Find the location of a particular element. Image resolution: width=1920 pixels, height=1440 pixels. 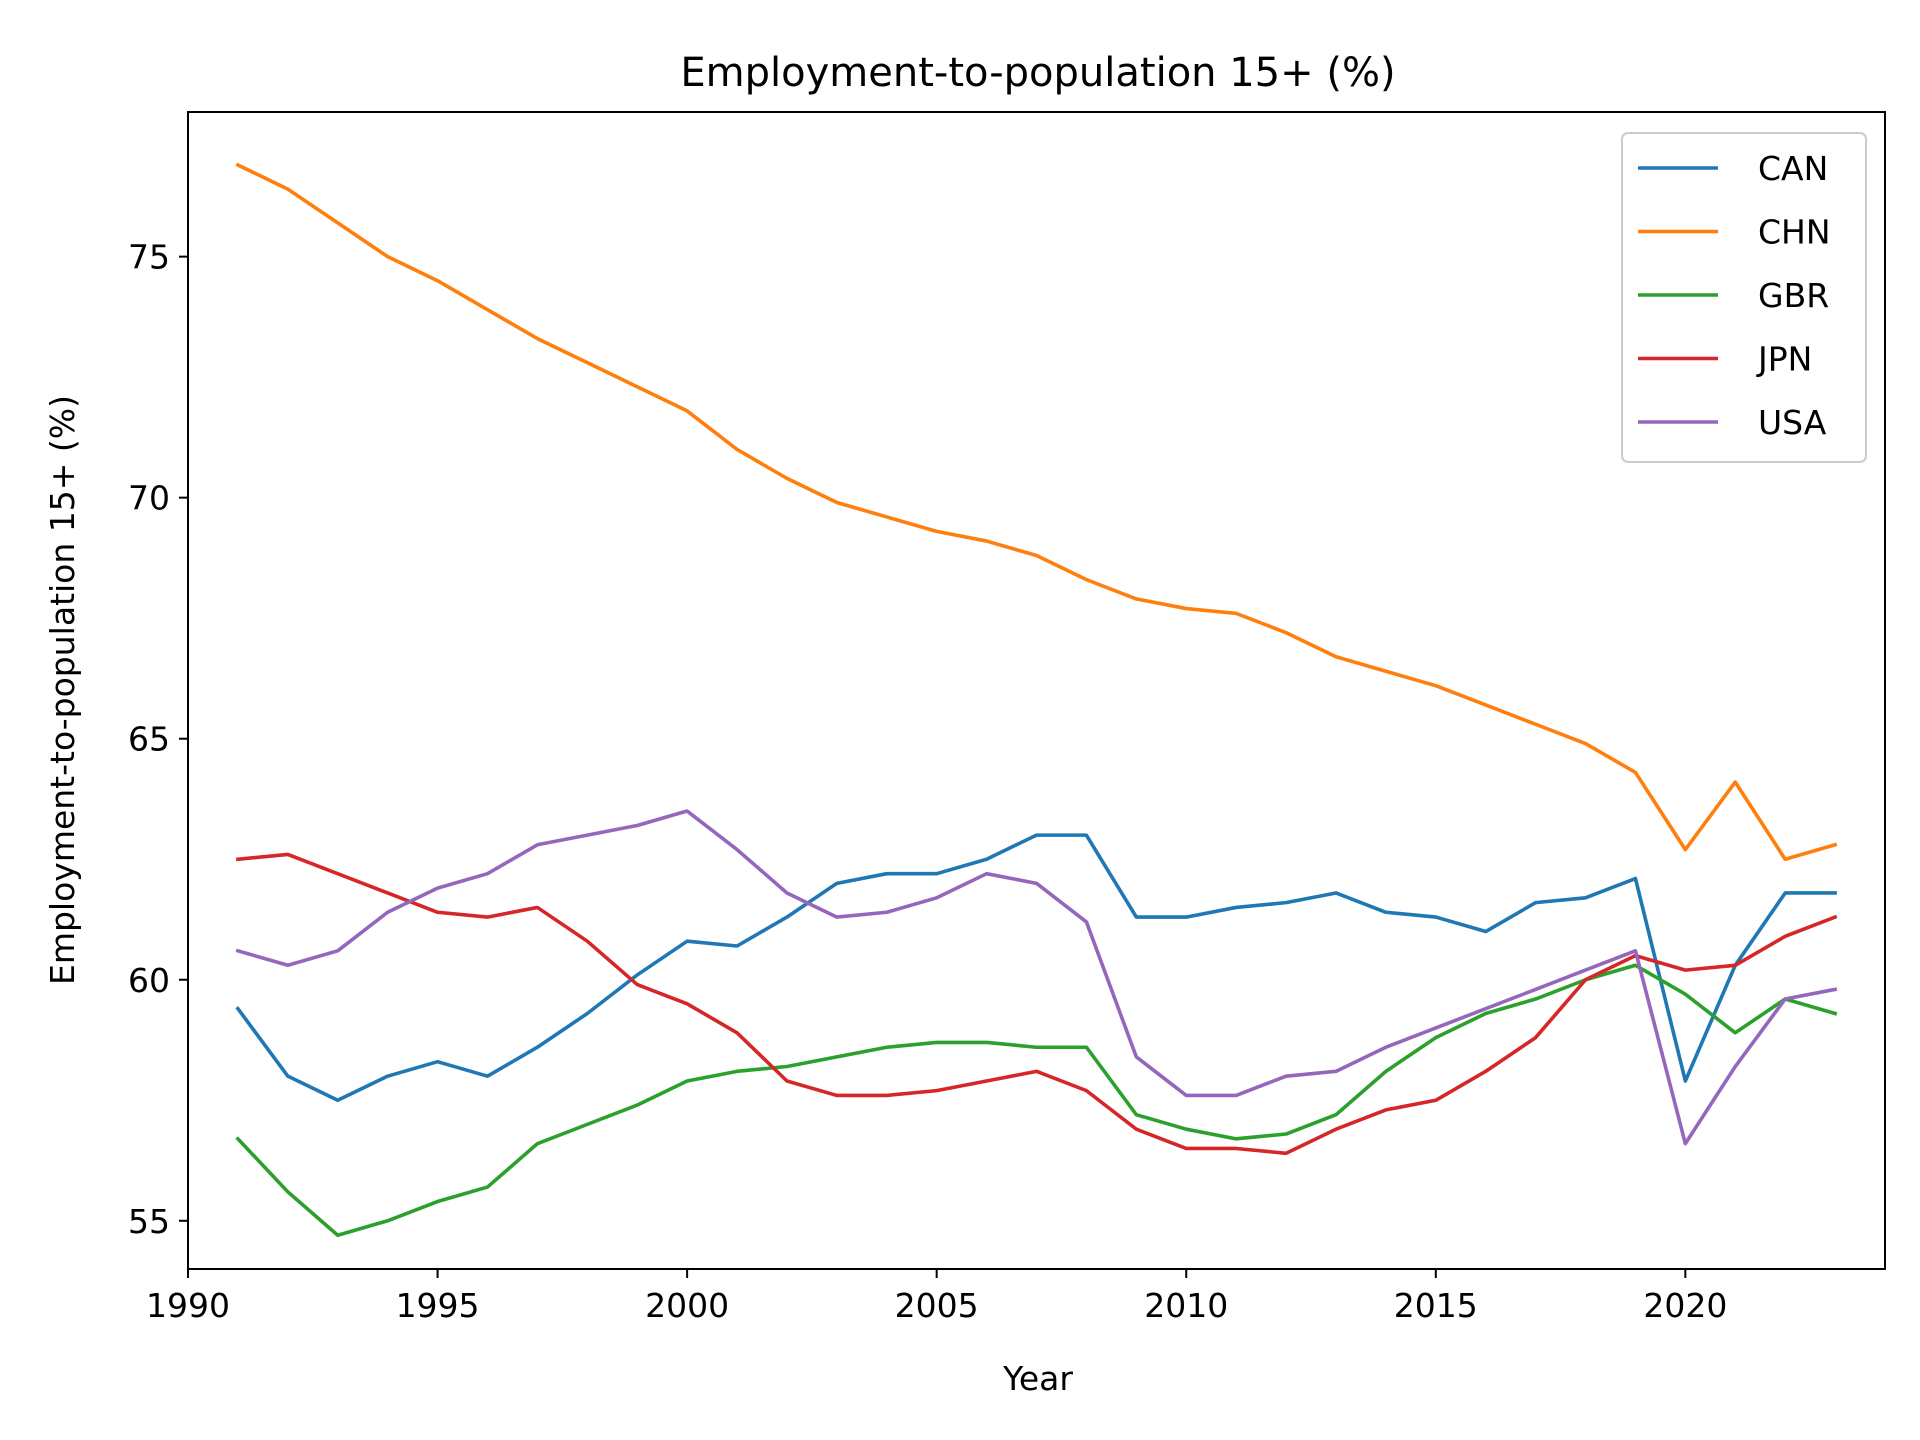

y-tick-label: 60 is located at coordinates (149, 980).